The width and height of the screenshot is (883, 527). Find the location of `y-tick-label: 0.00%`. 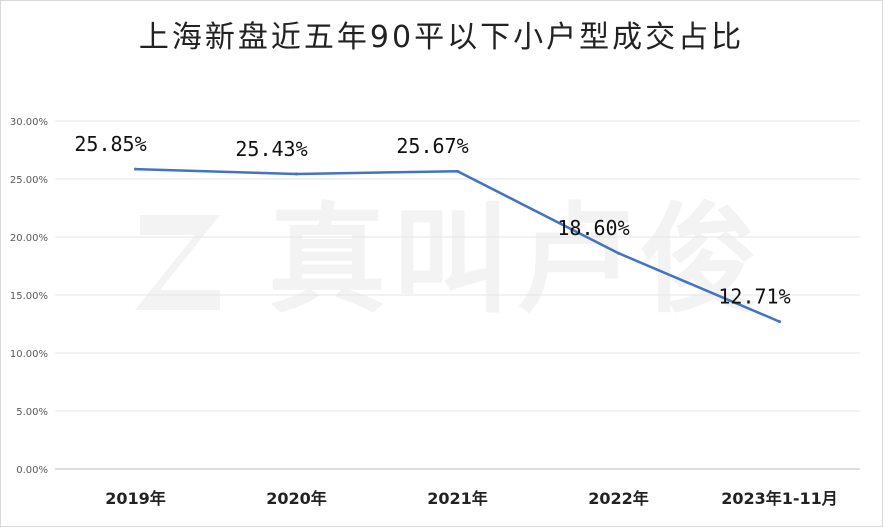

y-tick-label: 0.00% is located at coordinates (32, 470).